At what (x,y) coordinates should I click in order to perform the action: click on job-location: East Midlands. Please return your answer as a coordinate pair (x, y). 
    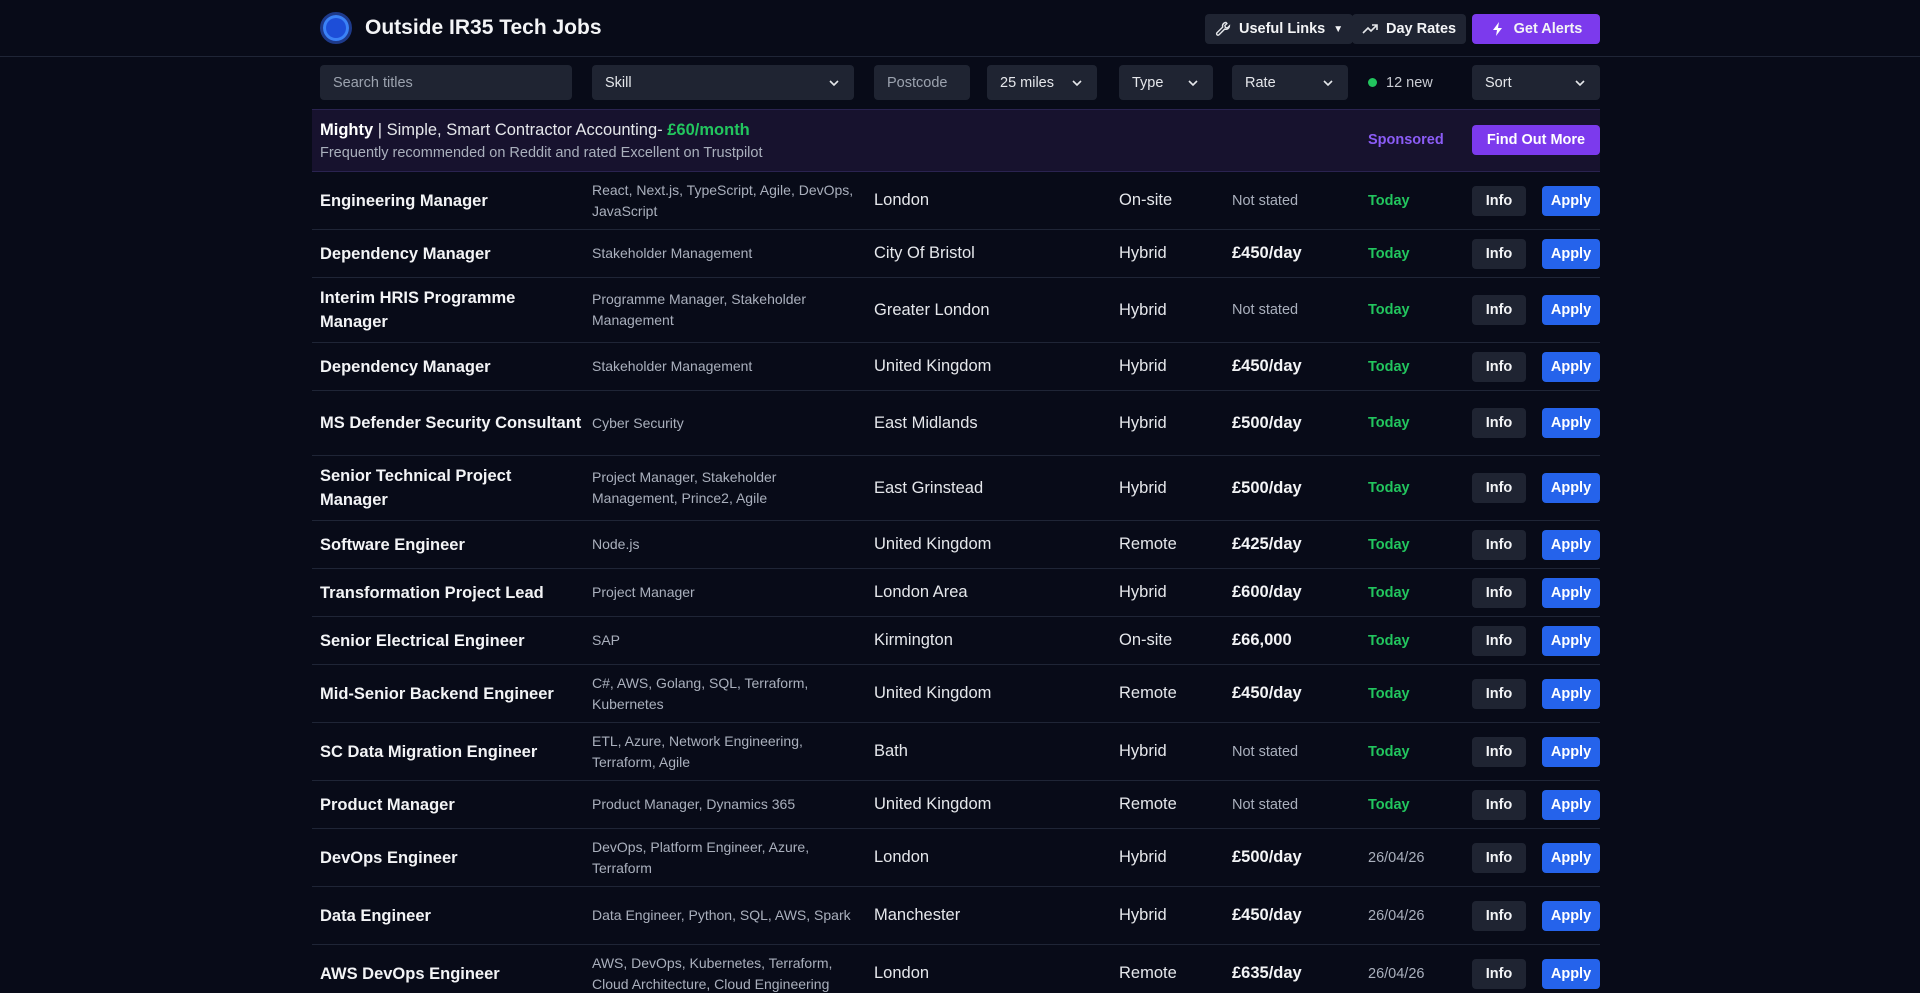
    Looking at the image, I should click on (926, 422).